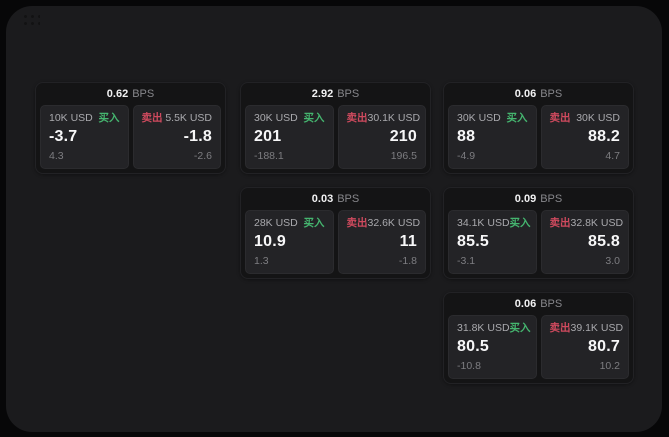 This screenshot has height=437, width=669. I want to click on sell-panel: 卖出 32.6K USD 11 -1.8, so click(381, 242).